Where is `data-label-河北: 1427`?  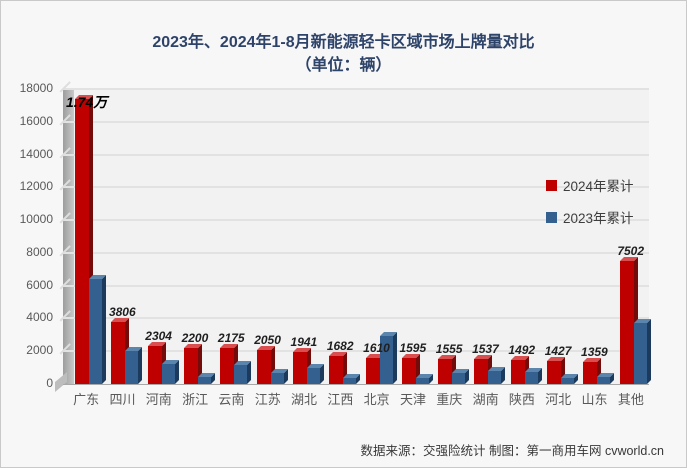 data-label-河北: 1427 is located at coordinates (558, 350).